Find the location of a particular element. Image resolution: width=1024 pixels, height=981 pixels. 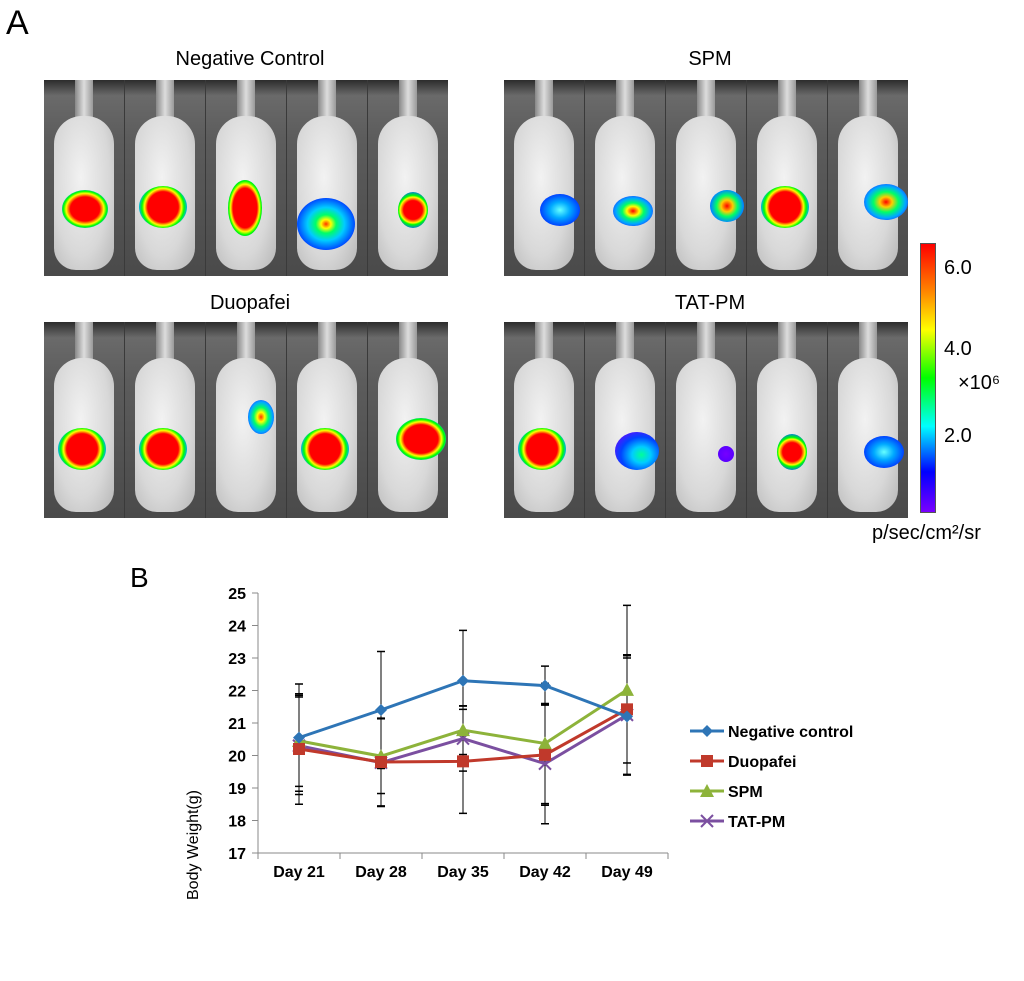

panel-b-letter: B is located at coordinates (139, 577).